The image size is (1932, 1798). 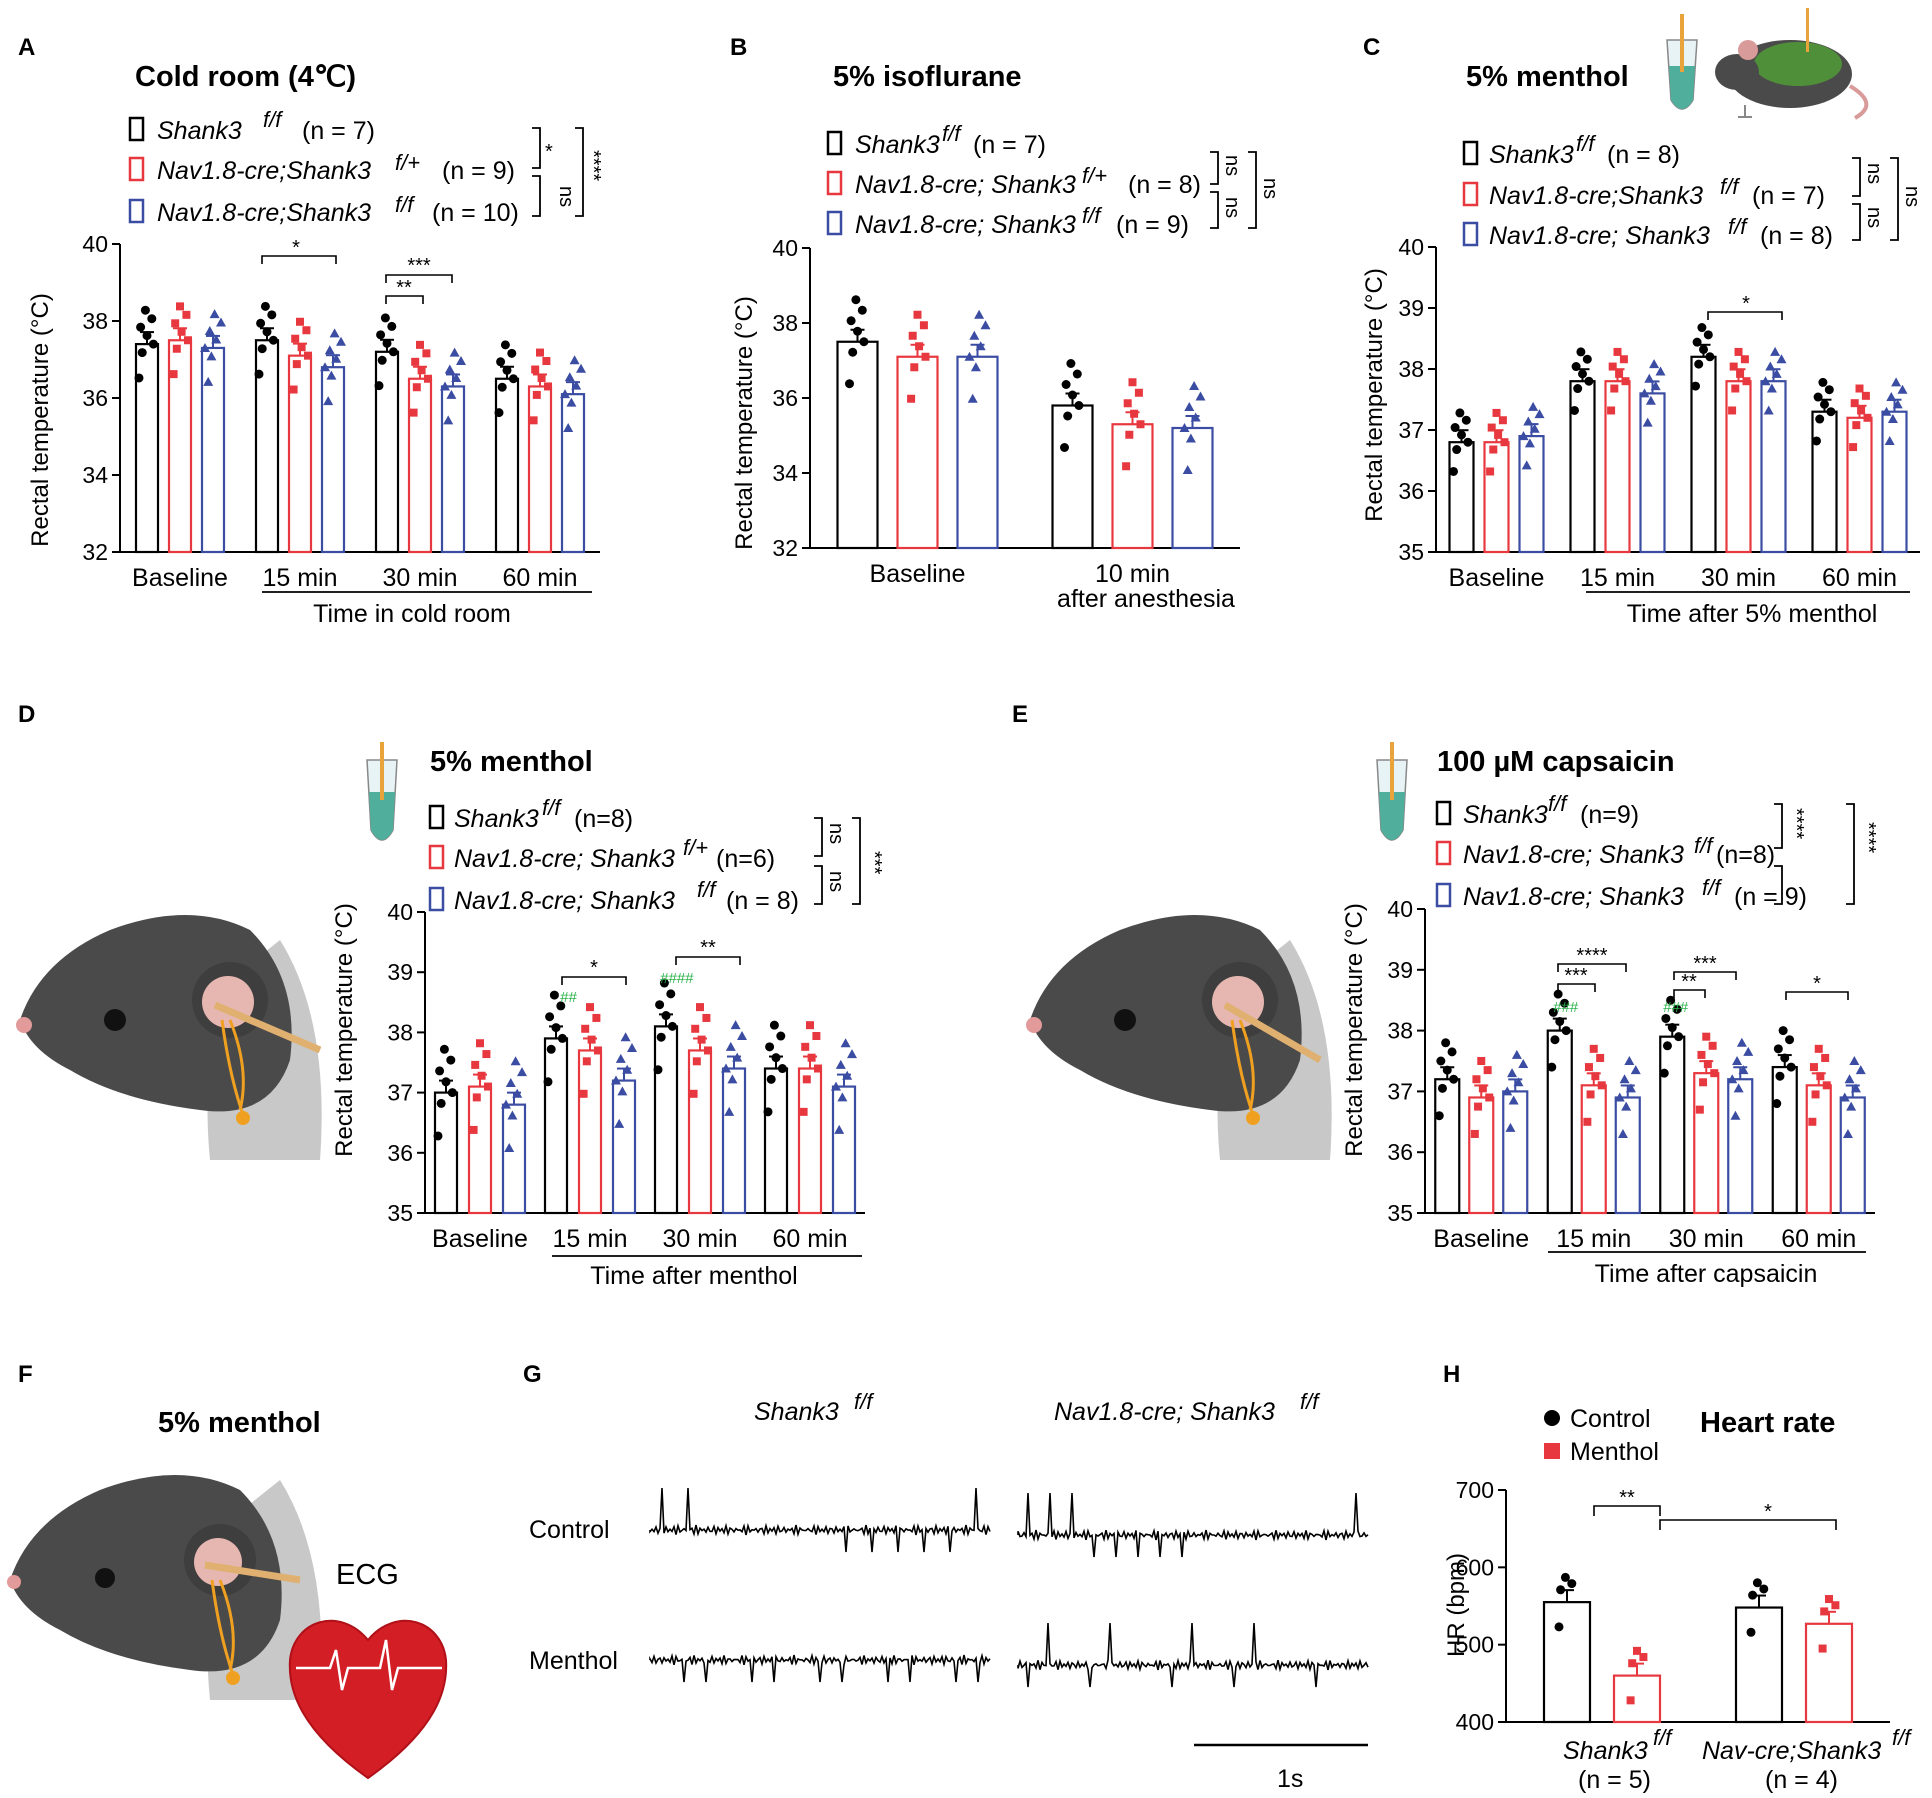 What do you see at coordinates (1497, 578) in the screenshot?
I see `x-tick-label: Baseline` at bounding box center [1497, 578].